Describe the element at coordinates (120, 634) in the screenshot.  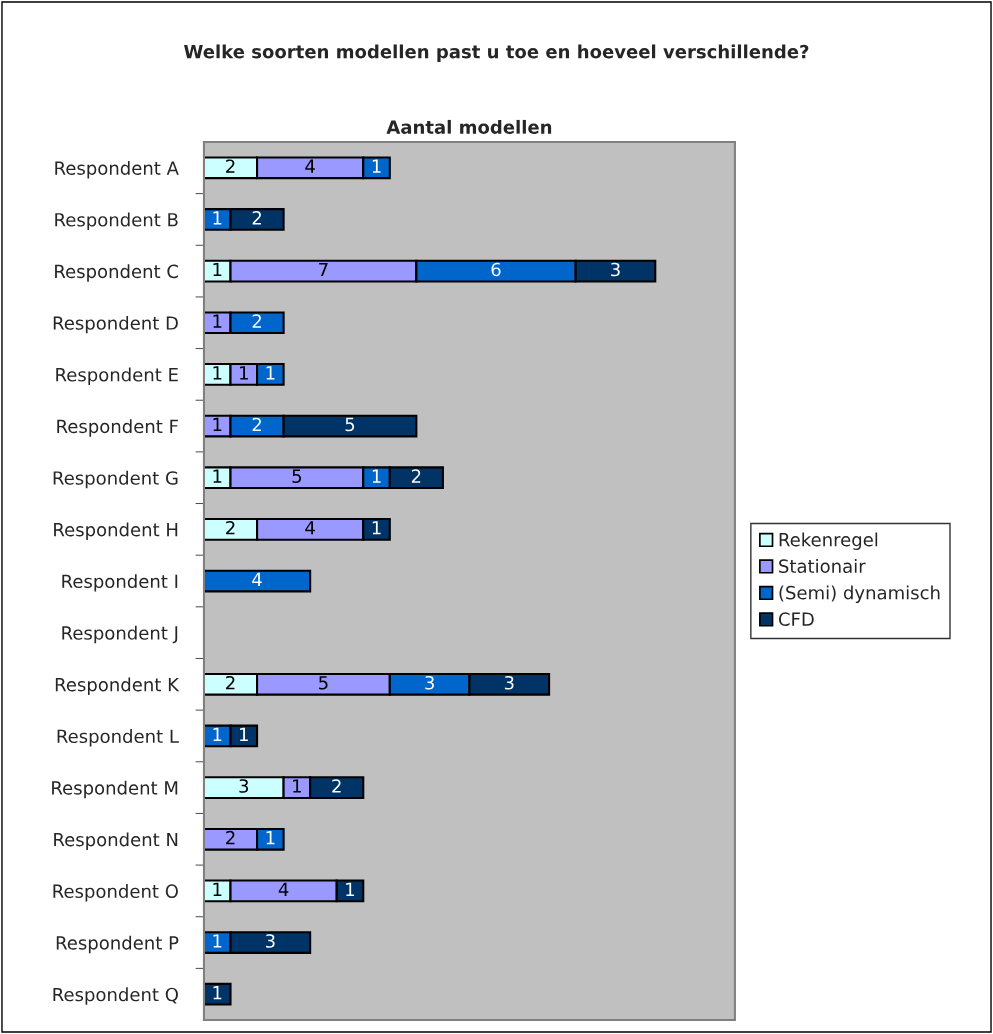
I see `y-tick-label: Respondent J` at that location.